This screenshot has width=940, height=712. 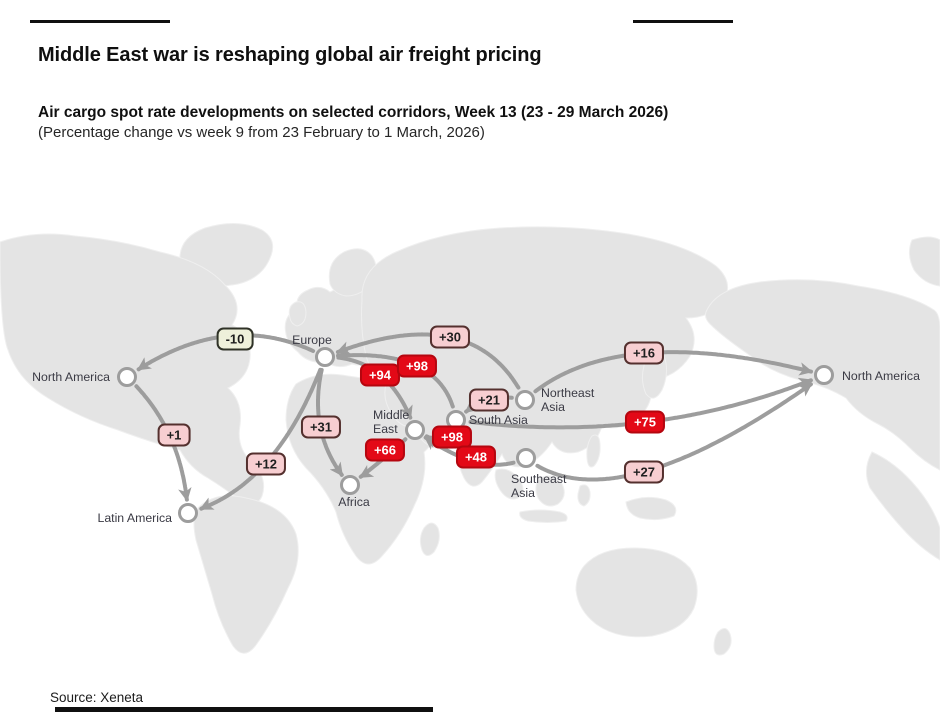 I want to click on landmass-japan, so click(x=654, y=373).